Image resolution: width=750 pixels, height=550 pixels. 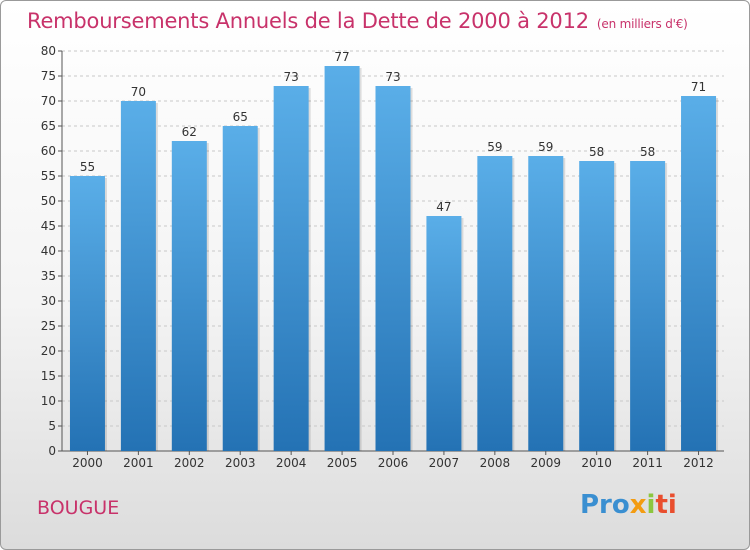 What do you see at coordinates (48, 51) in the screenshot?
I see `y-tick-label: 80` at bounding box center [48, 51].